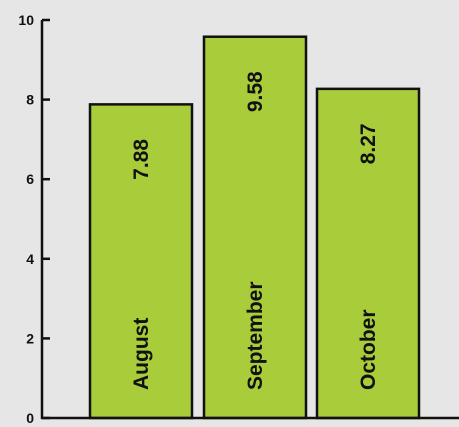  What do you see at coordinates (30, 418) in the screenshot?
I see `y-tick-label: 0` at bounding box center [30, 418].